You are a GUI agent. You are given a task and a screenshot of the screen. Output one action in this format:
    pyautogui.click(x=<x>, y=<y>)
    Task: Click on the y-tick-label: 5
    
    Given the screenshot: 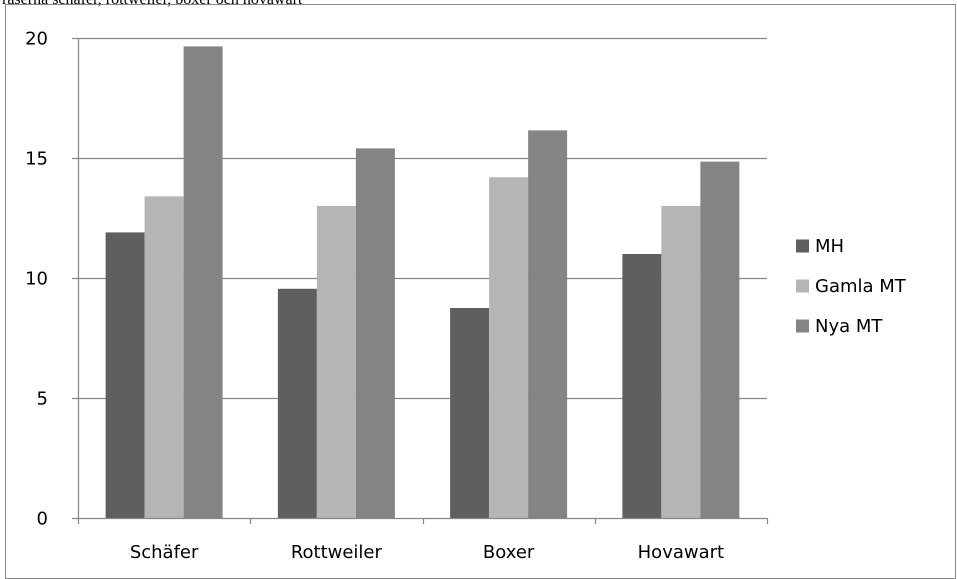 What is the action you would take?
    pyautogui.click(x=42, y=399)
    